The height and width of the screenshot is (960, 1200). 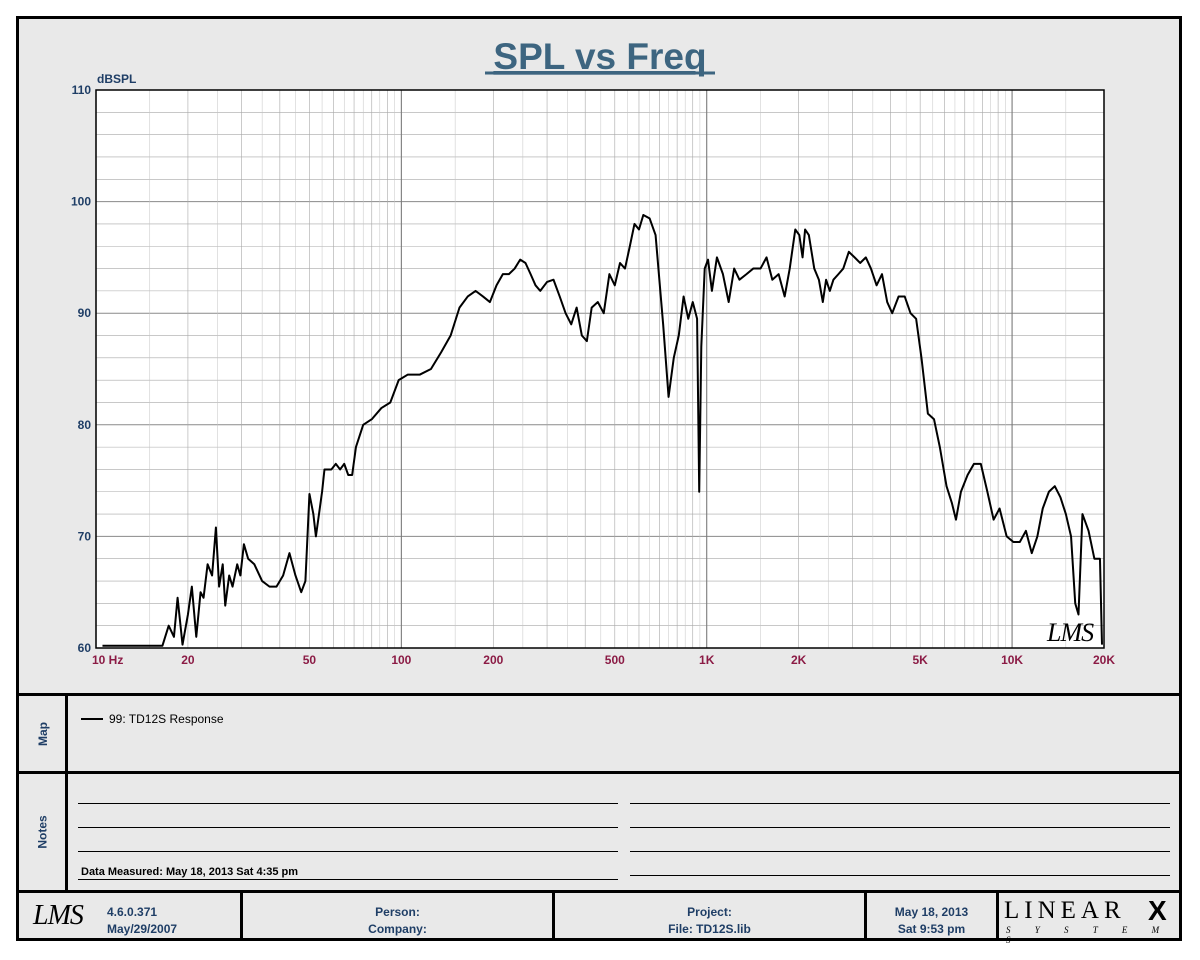 What do you see at coordinates (397, 929) in the screenshot?
I see `company-label: Company:` at bounding box center [397, 929].